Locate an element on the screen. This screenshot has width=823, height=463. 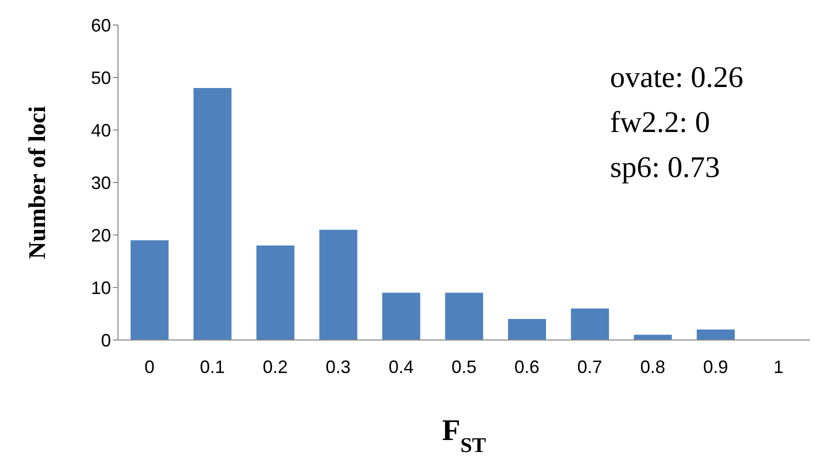
x-axis-title: F$_{ST}$ is located at coordinates (464, 435).